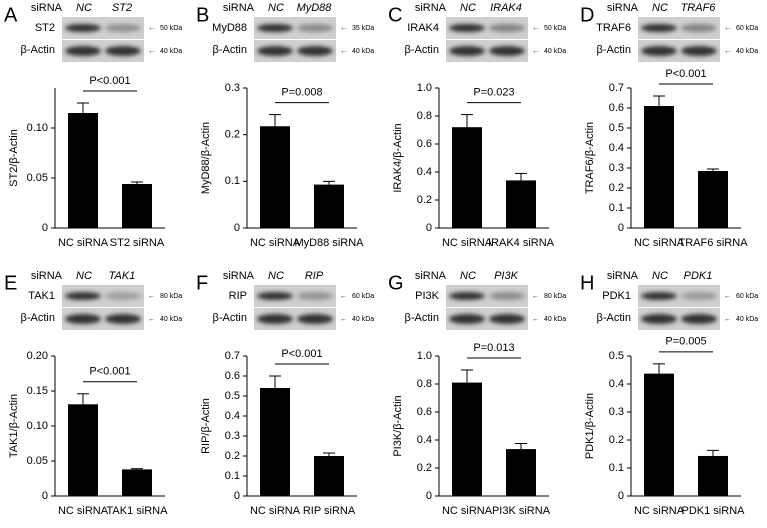 This screenshot has width=767, height=528. What do you see at coordinates (493, 348) in the screenshot?
I see `p-value: P=0.013` at bounding box center [493, 348].